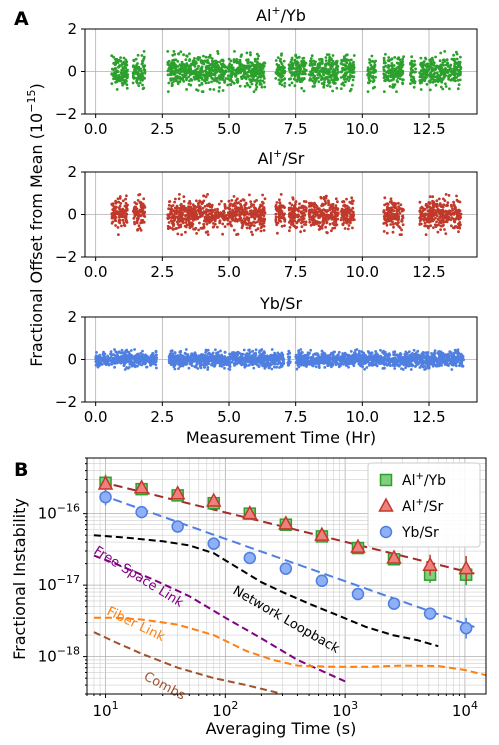 The image size is (499, 745). I want to click on subplot-title-alsr: Al+/Sr, so click(281, 157).